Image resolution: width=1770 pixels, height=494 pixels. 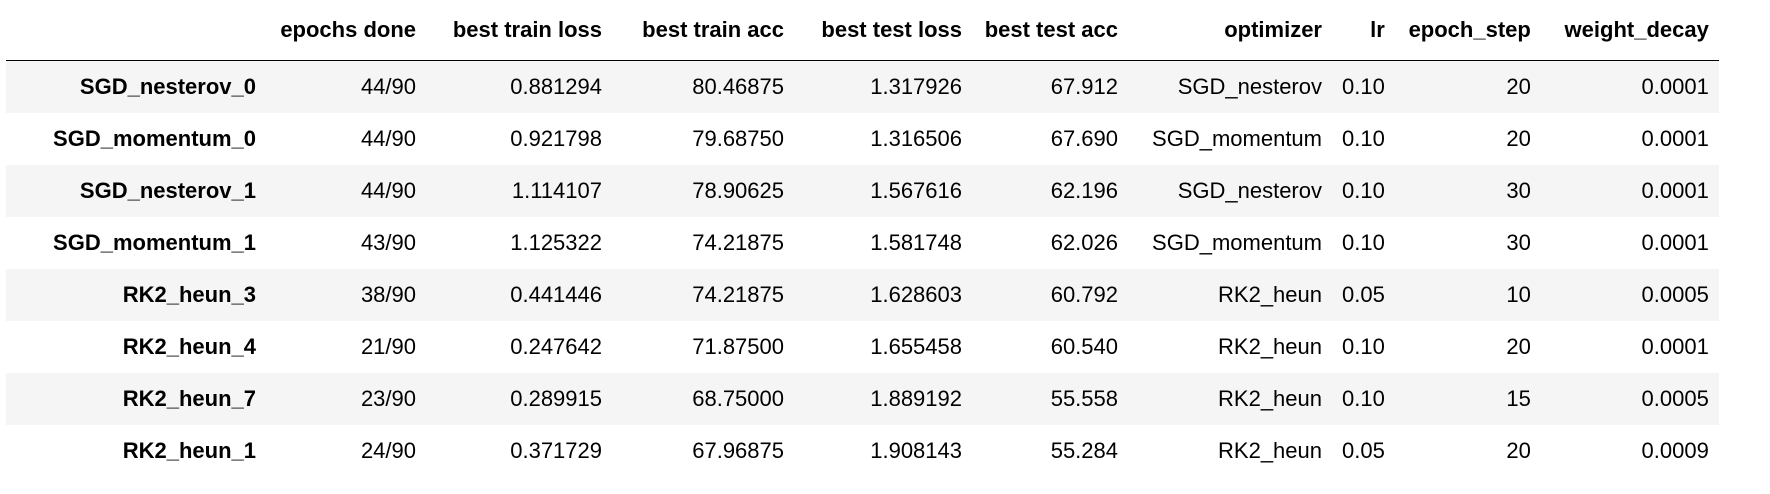 I want to click on cell-epochs-done: 43/90, so click(x=388, y=242).